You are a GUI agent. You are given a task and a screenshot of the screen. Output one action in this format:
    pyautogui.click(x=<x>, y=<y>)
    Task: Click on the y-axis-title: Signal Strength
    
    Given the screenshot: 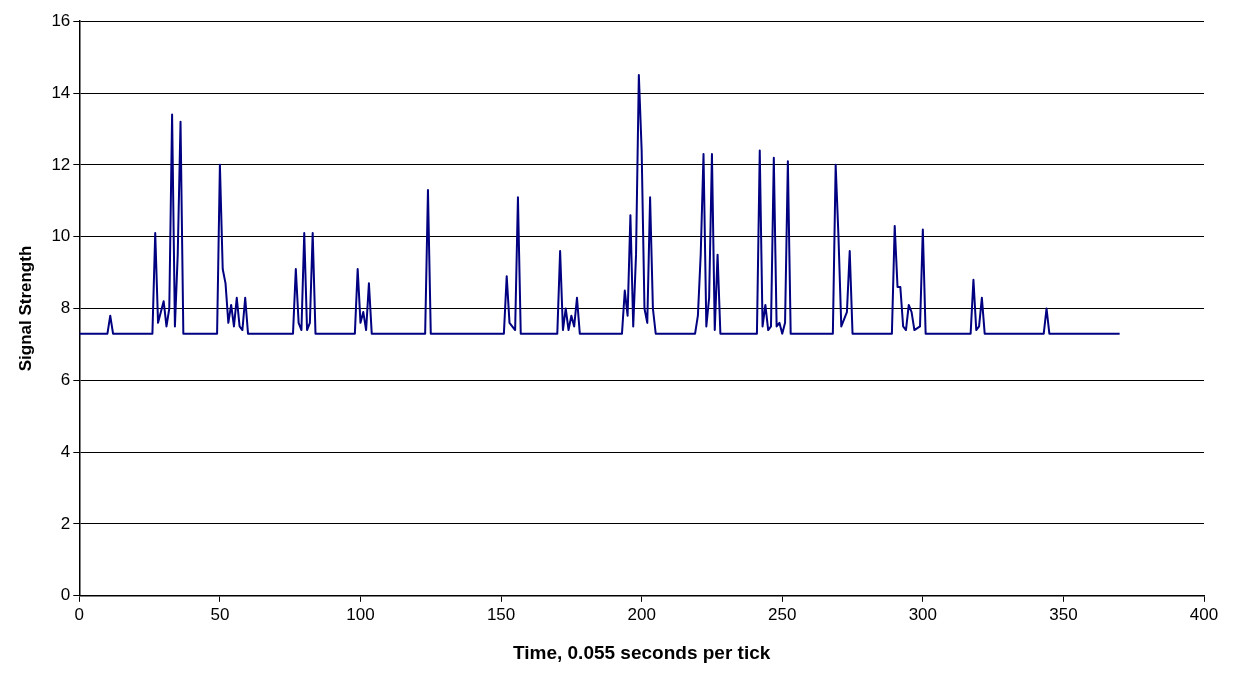 What is the action you would take?
    pyautogui.click(x=25, y=308)
    